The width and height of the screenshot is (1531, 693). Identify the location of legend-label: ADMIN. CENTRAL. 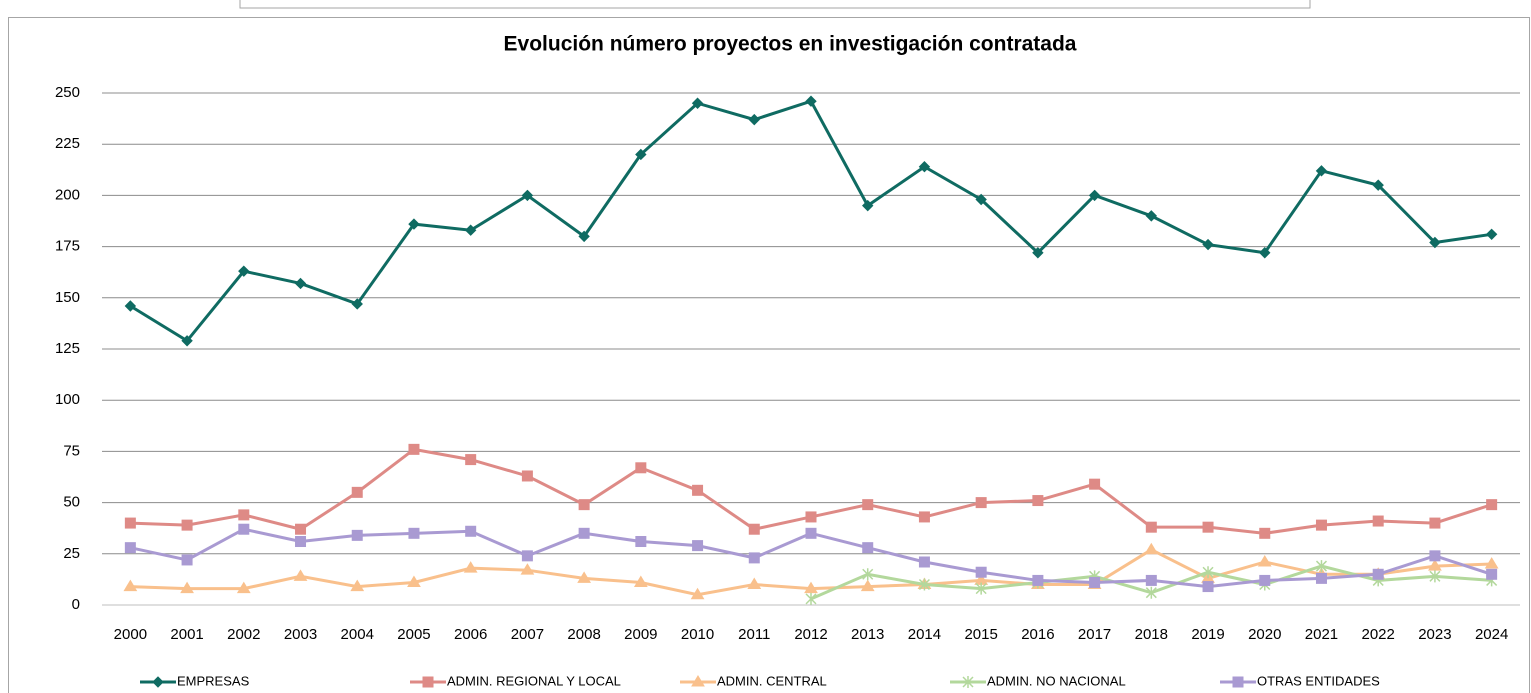
(772, 680).